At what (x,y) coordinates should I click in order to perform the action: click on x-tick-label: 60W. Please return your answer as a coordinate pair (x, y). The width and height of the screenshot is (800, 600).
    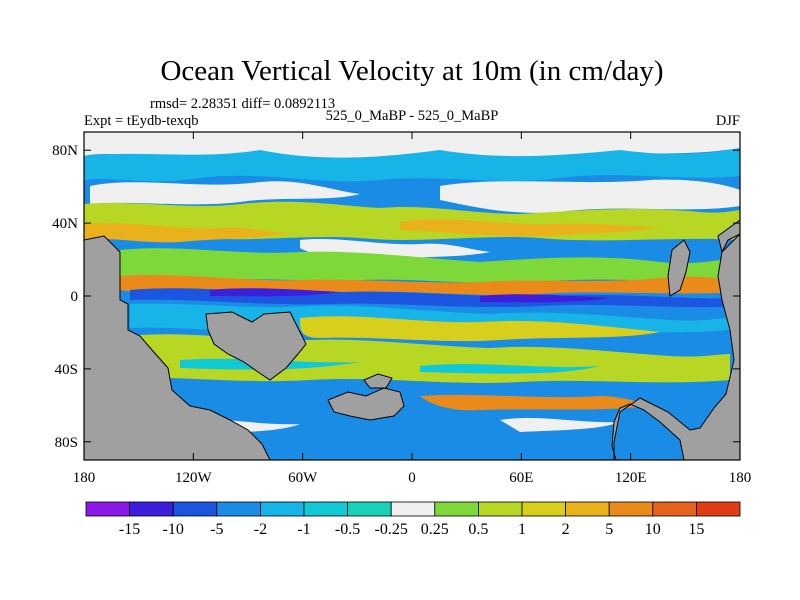
    Looking at the image, I should click on (303, 478).